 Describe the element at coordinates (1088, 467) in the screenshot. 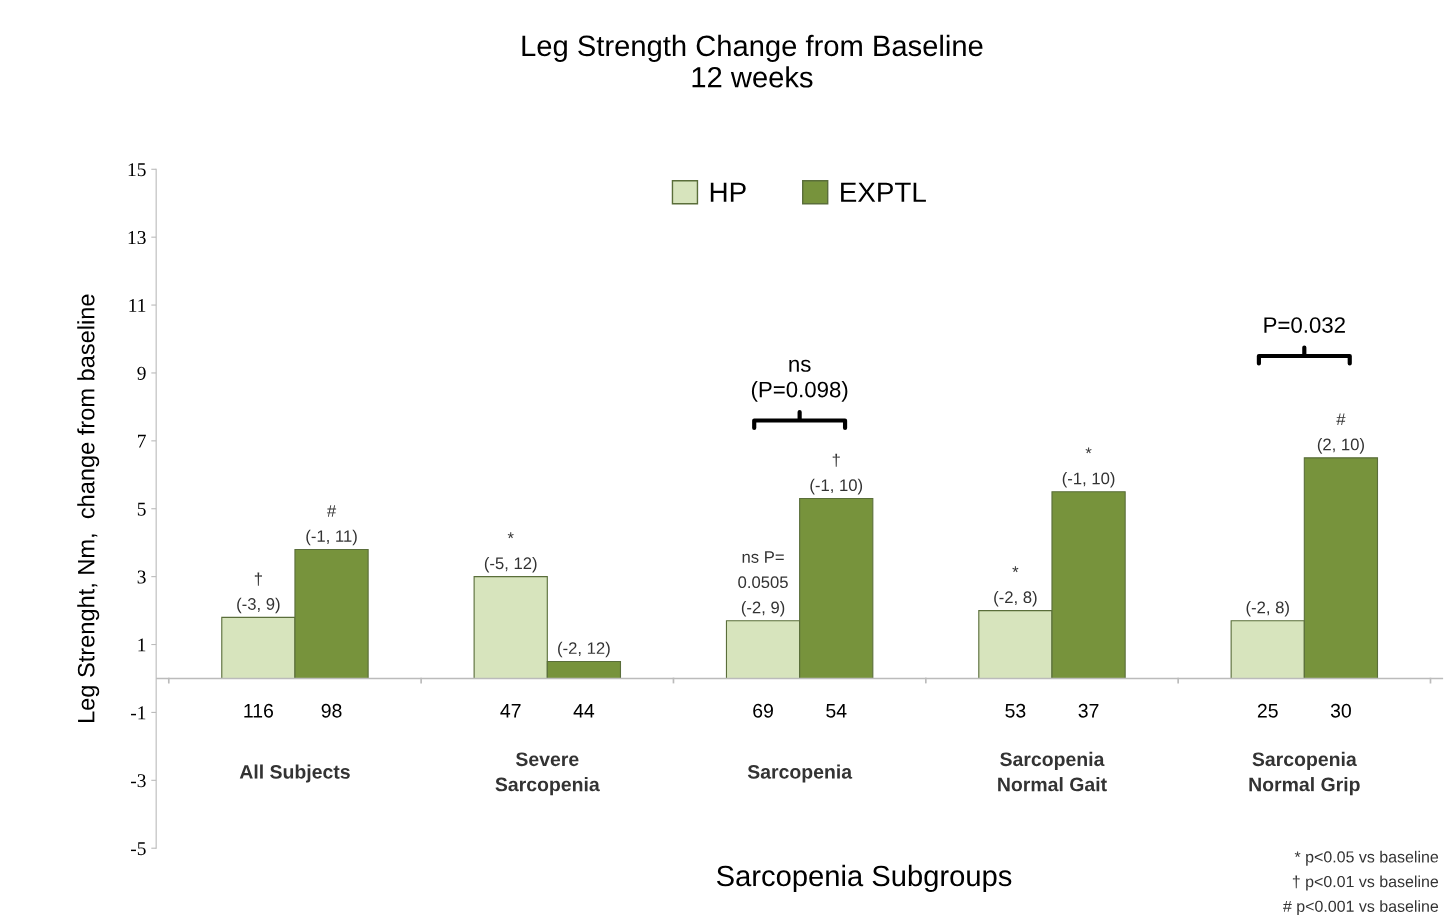

I see `data-label: * (-1, 10)` at that location.